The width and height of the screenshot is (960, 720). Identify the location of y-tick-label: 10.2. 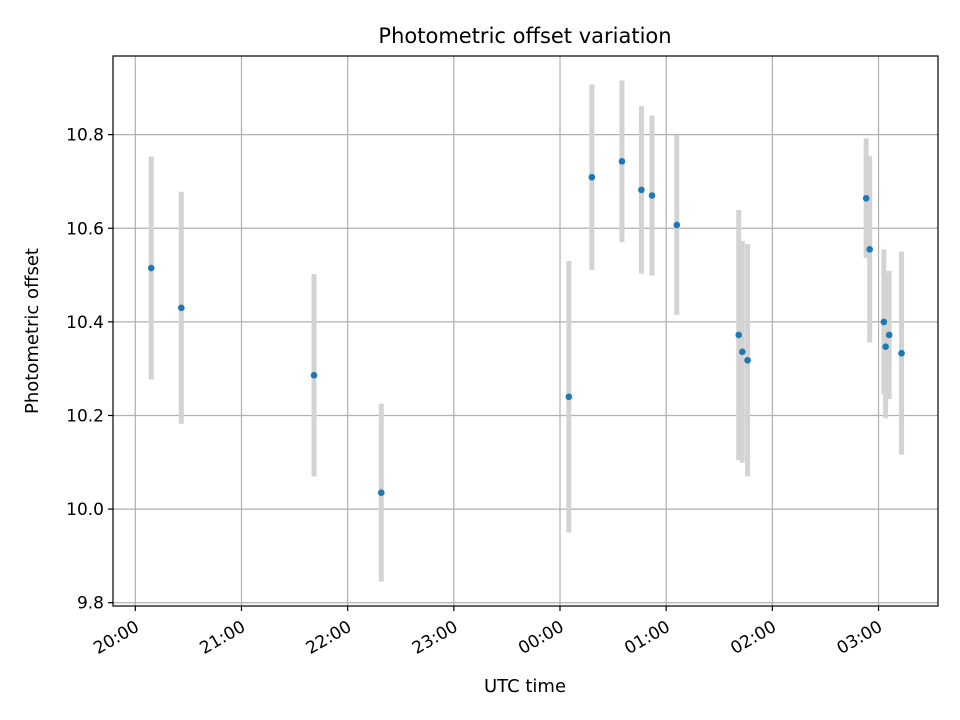
(85, 416).